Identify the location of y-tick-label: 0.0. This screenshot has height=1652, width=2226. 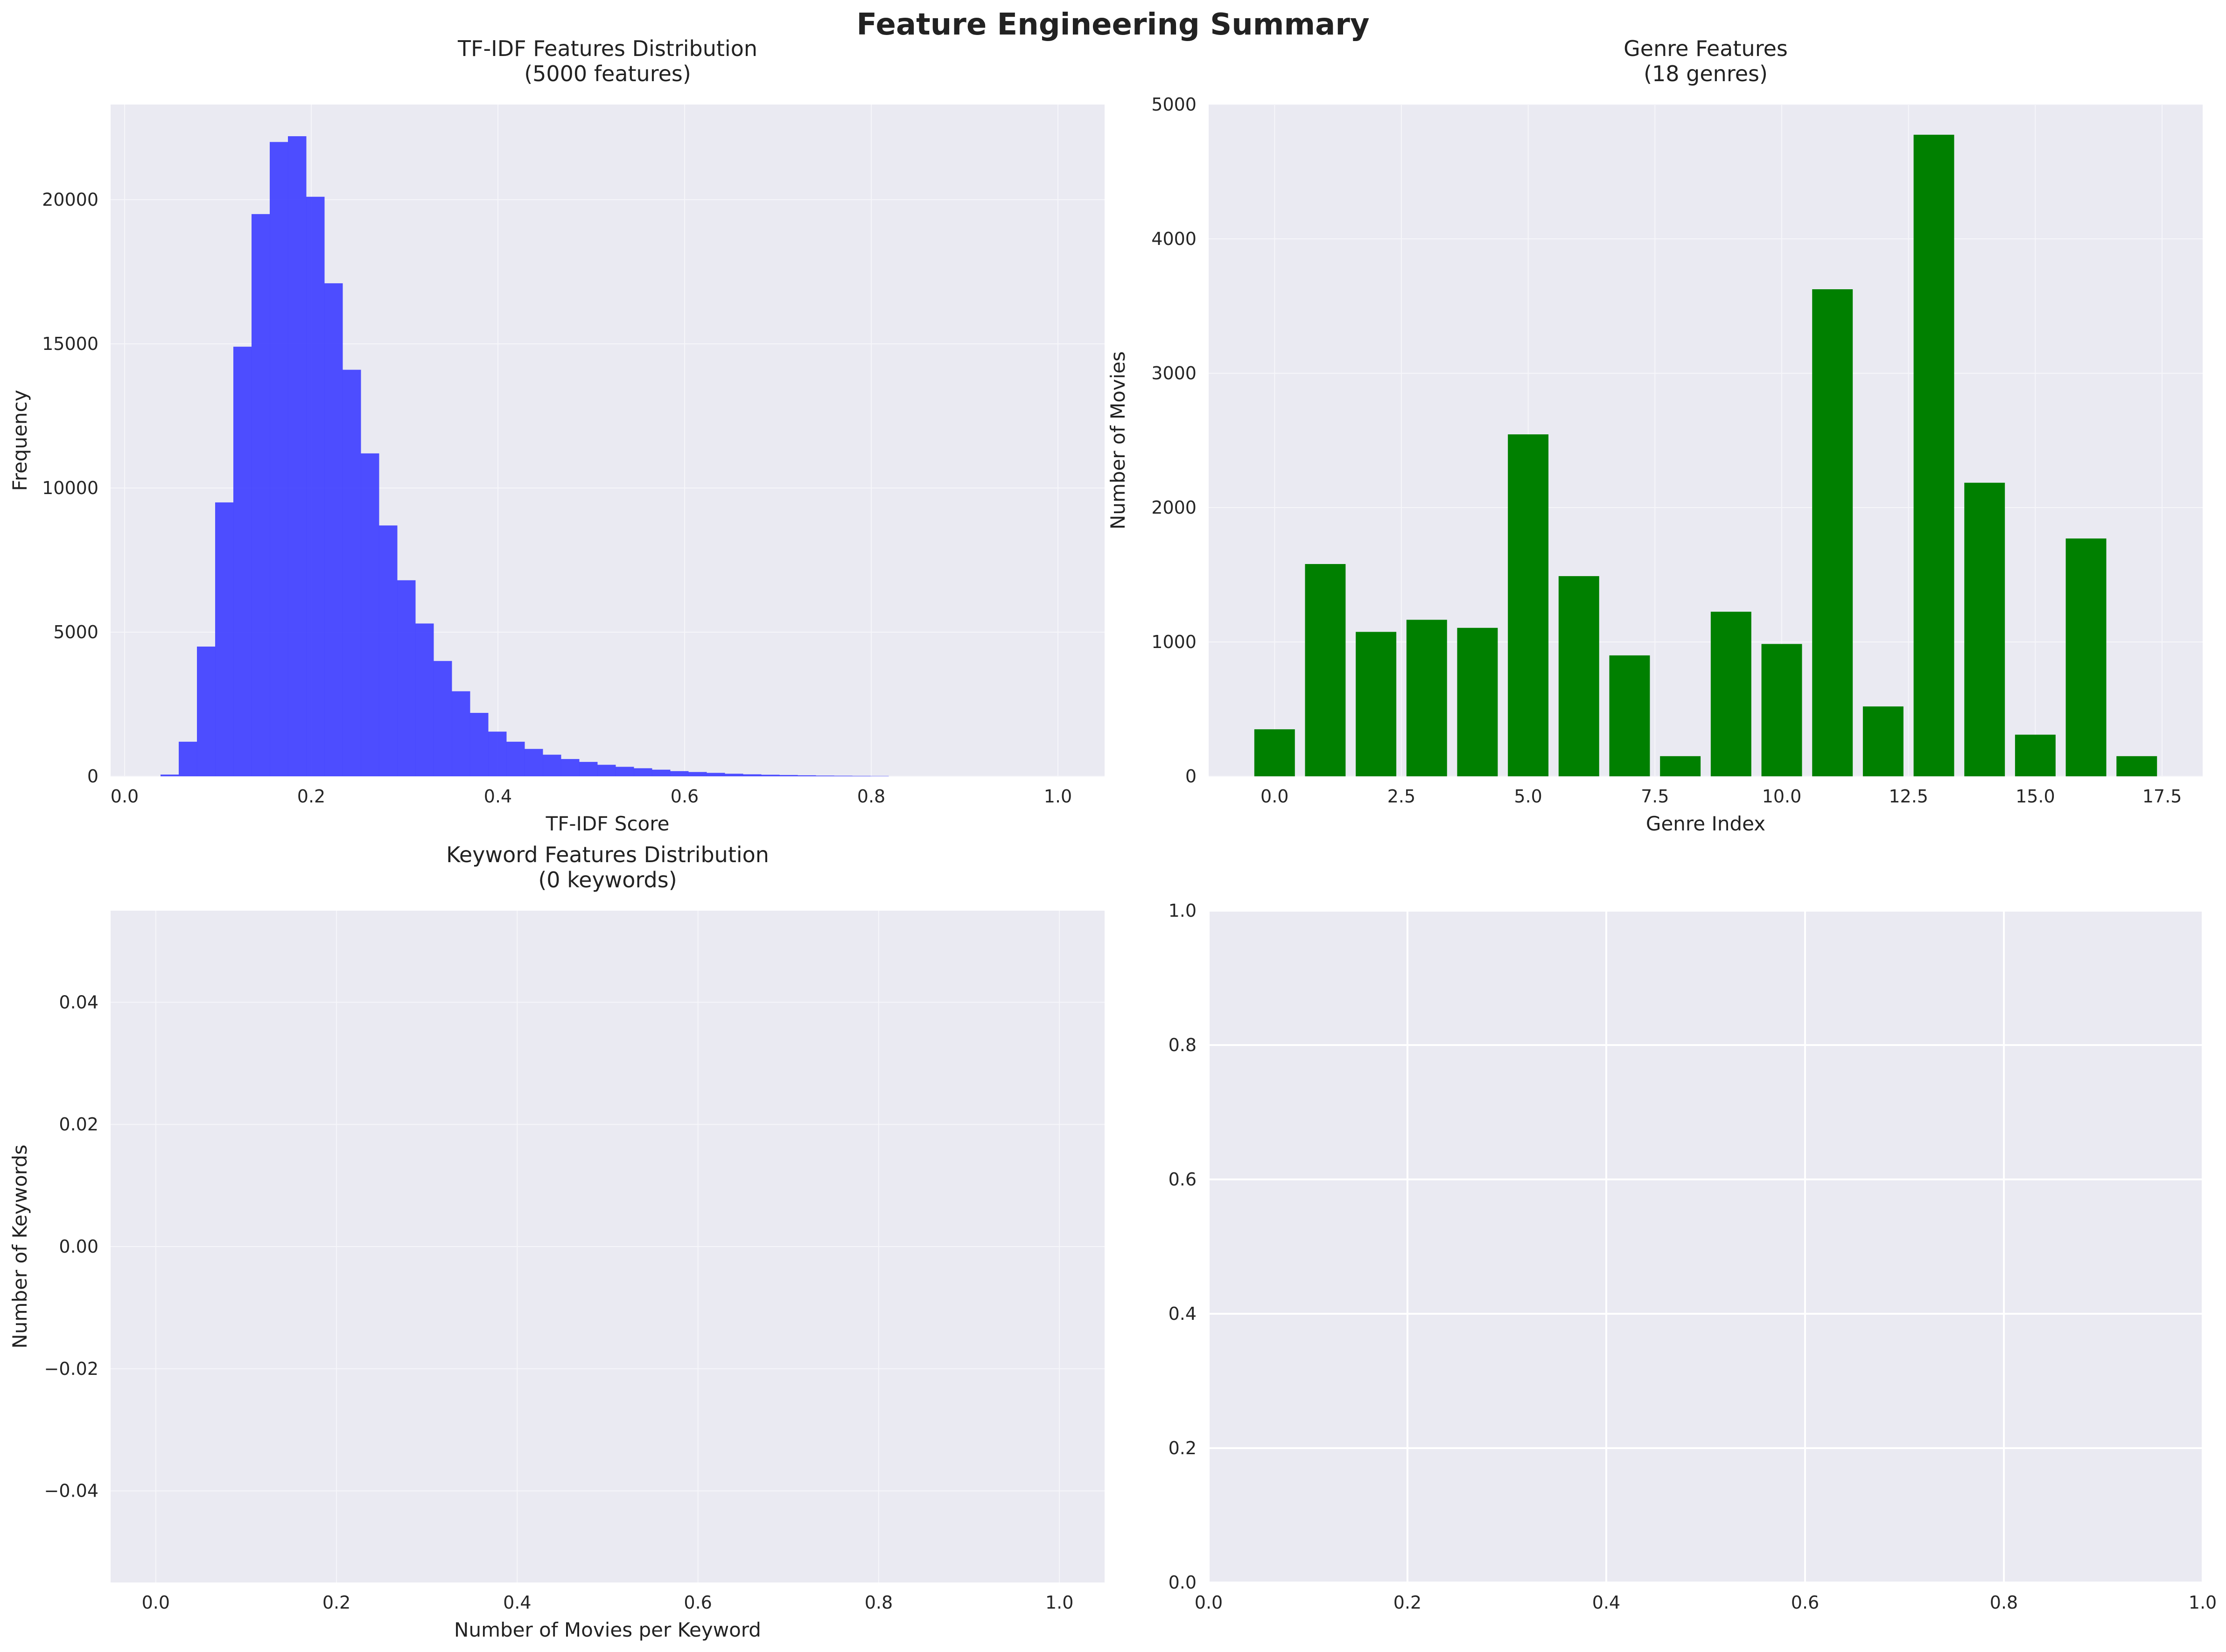
(1183, 1583).